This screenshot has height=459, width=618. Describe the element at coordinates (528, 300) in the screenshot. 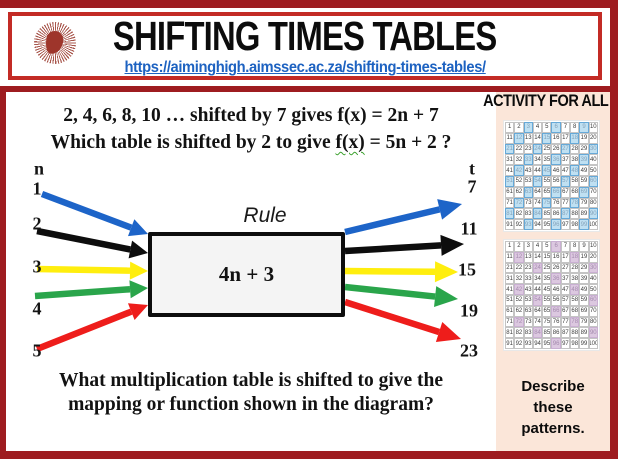

I see `grid-cell: 53` at that location.